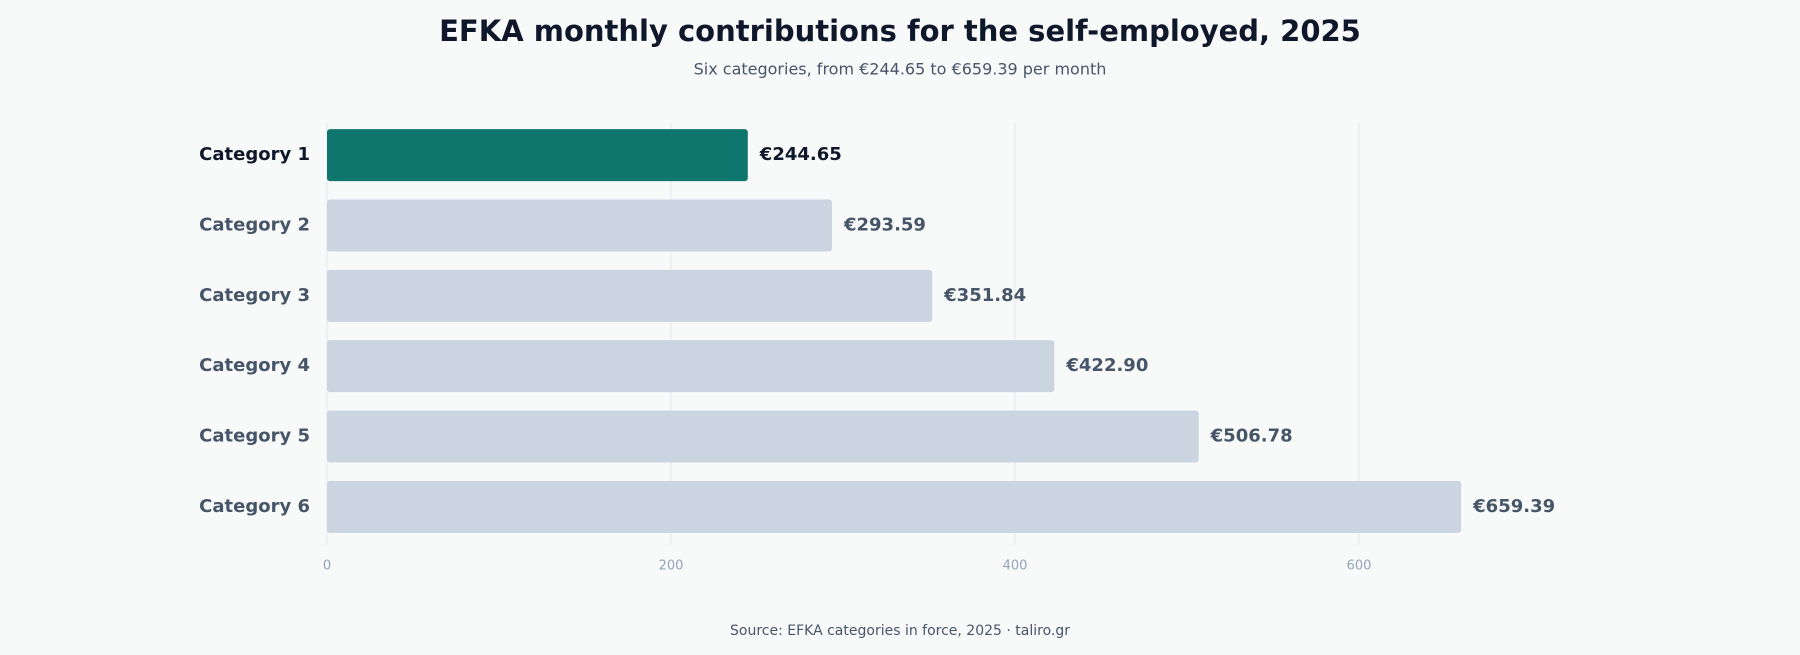 This screenshot has height=655, width=1800. Describe the element at coordinates (254, 436) in the screenshot. I see `category-label: Category 5` at that location.